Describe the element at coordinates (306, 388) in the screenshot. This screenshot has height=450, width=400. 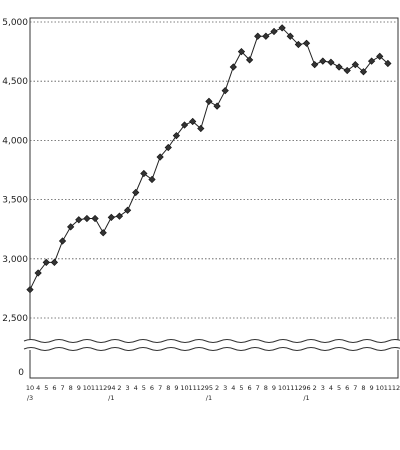
I see `x-tick-label: 96` at that location.